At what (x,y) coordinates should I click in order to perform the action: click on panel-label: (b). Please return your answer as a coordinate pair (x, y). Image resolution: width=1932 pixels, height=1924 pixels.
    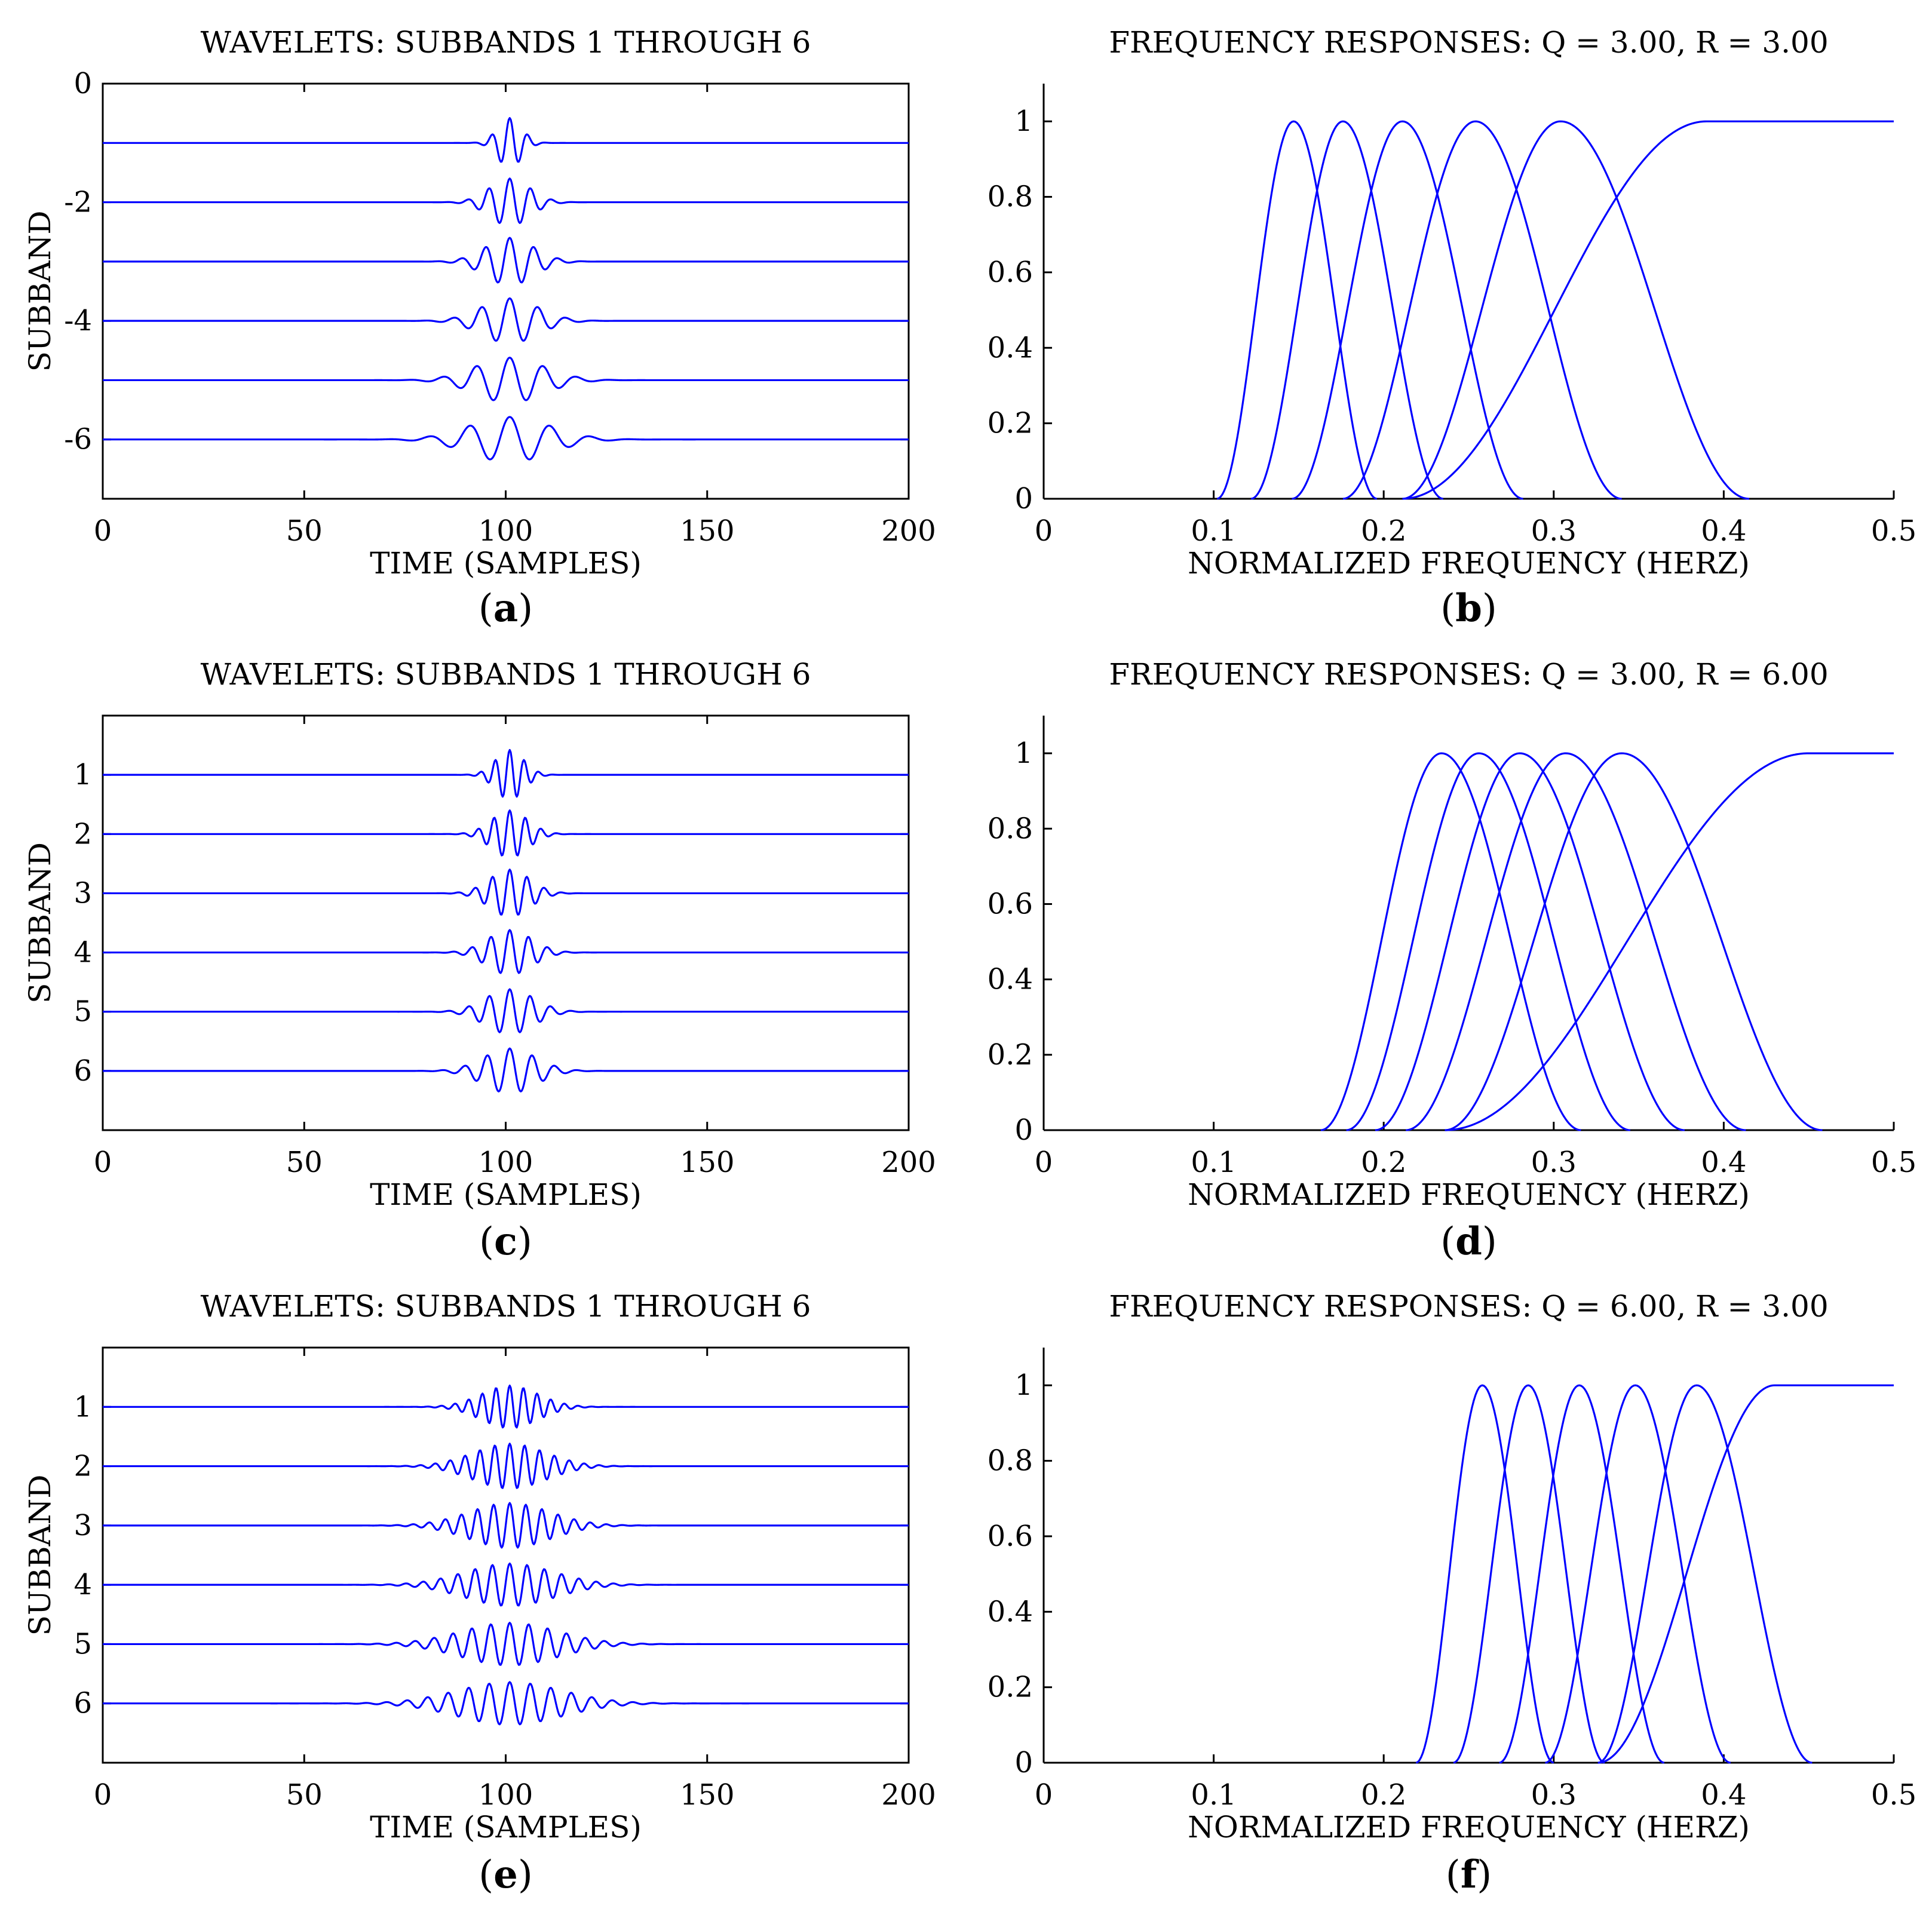
    Looking at the image, I should click on (1469, 608).